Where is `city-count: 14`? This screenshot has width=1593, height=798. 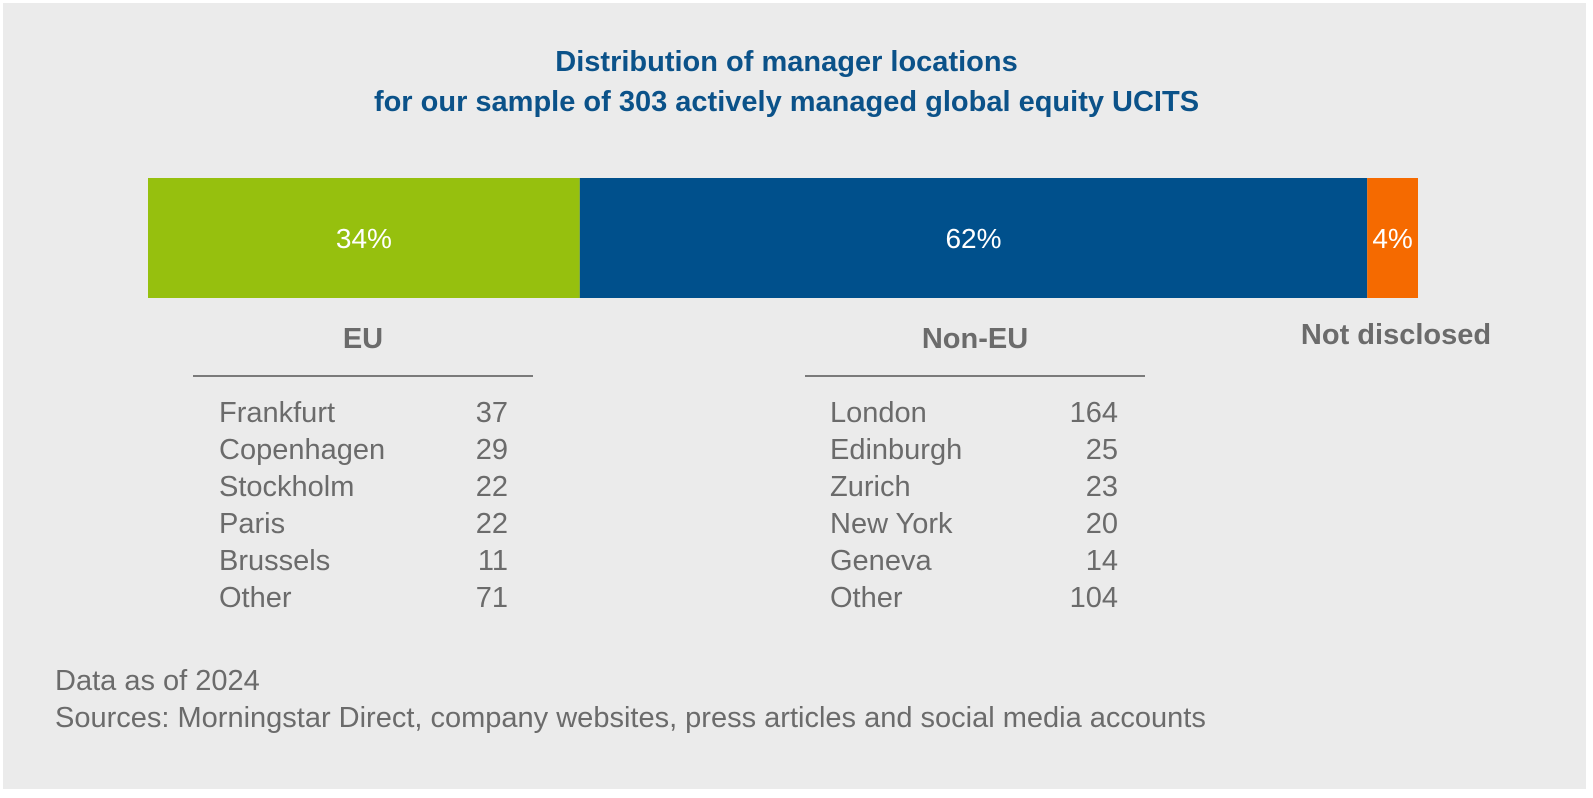 city-count: 14 is located at coordinates (1101, 561).